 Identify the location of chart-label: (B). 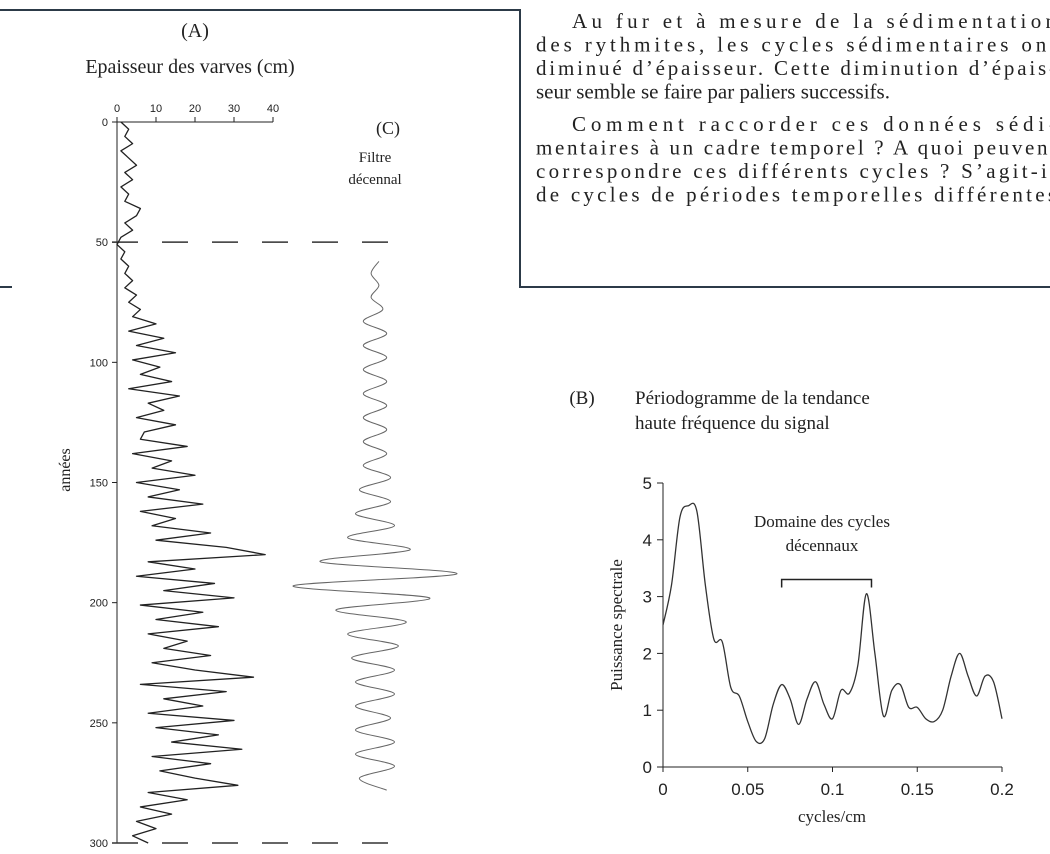
(581, 398).